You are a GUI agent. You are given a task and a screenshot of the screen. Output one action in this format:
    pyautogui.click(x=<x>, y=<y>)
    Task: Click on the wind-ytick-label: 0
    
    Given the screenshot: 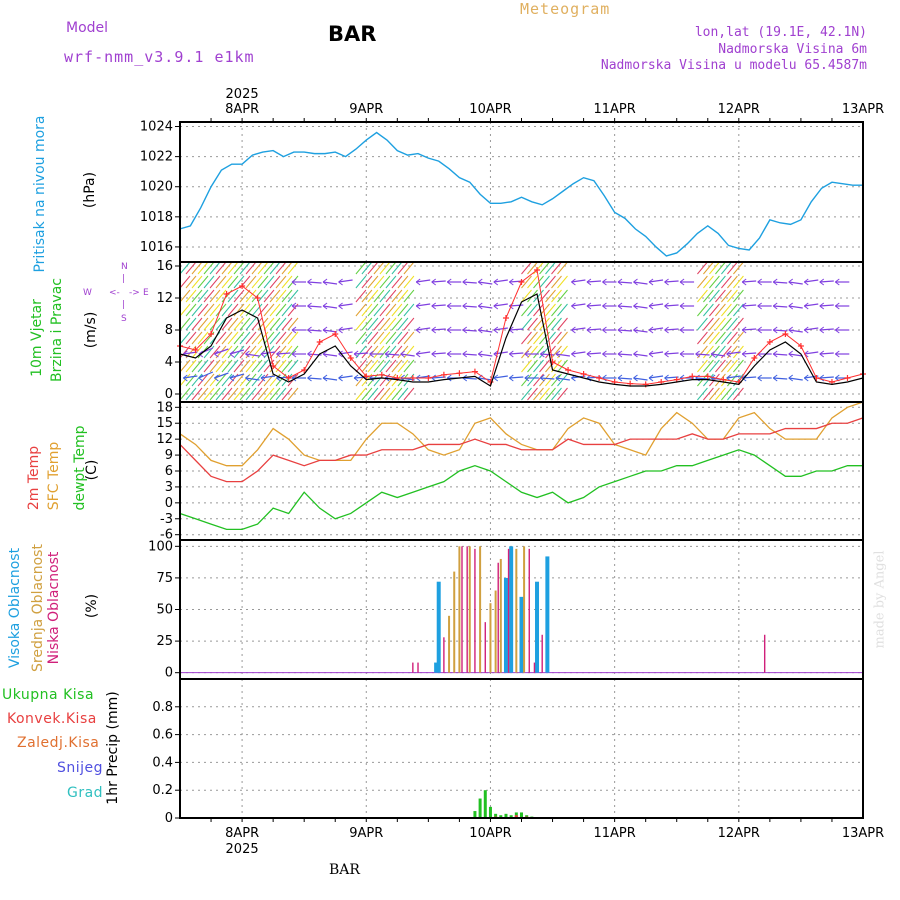 What is the action you would take?
    pyautogui.click(x=169, y=394)
    